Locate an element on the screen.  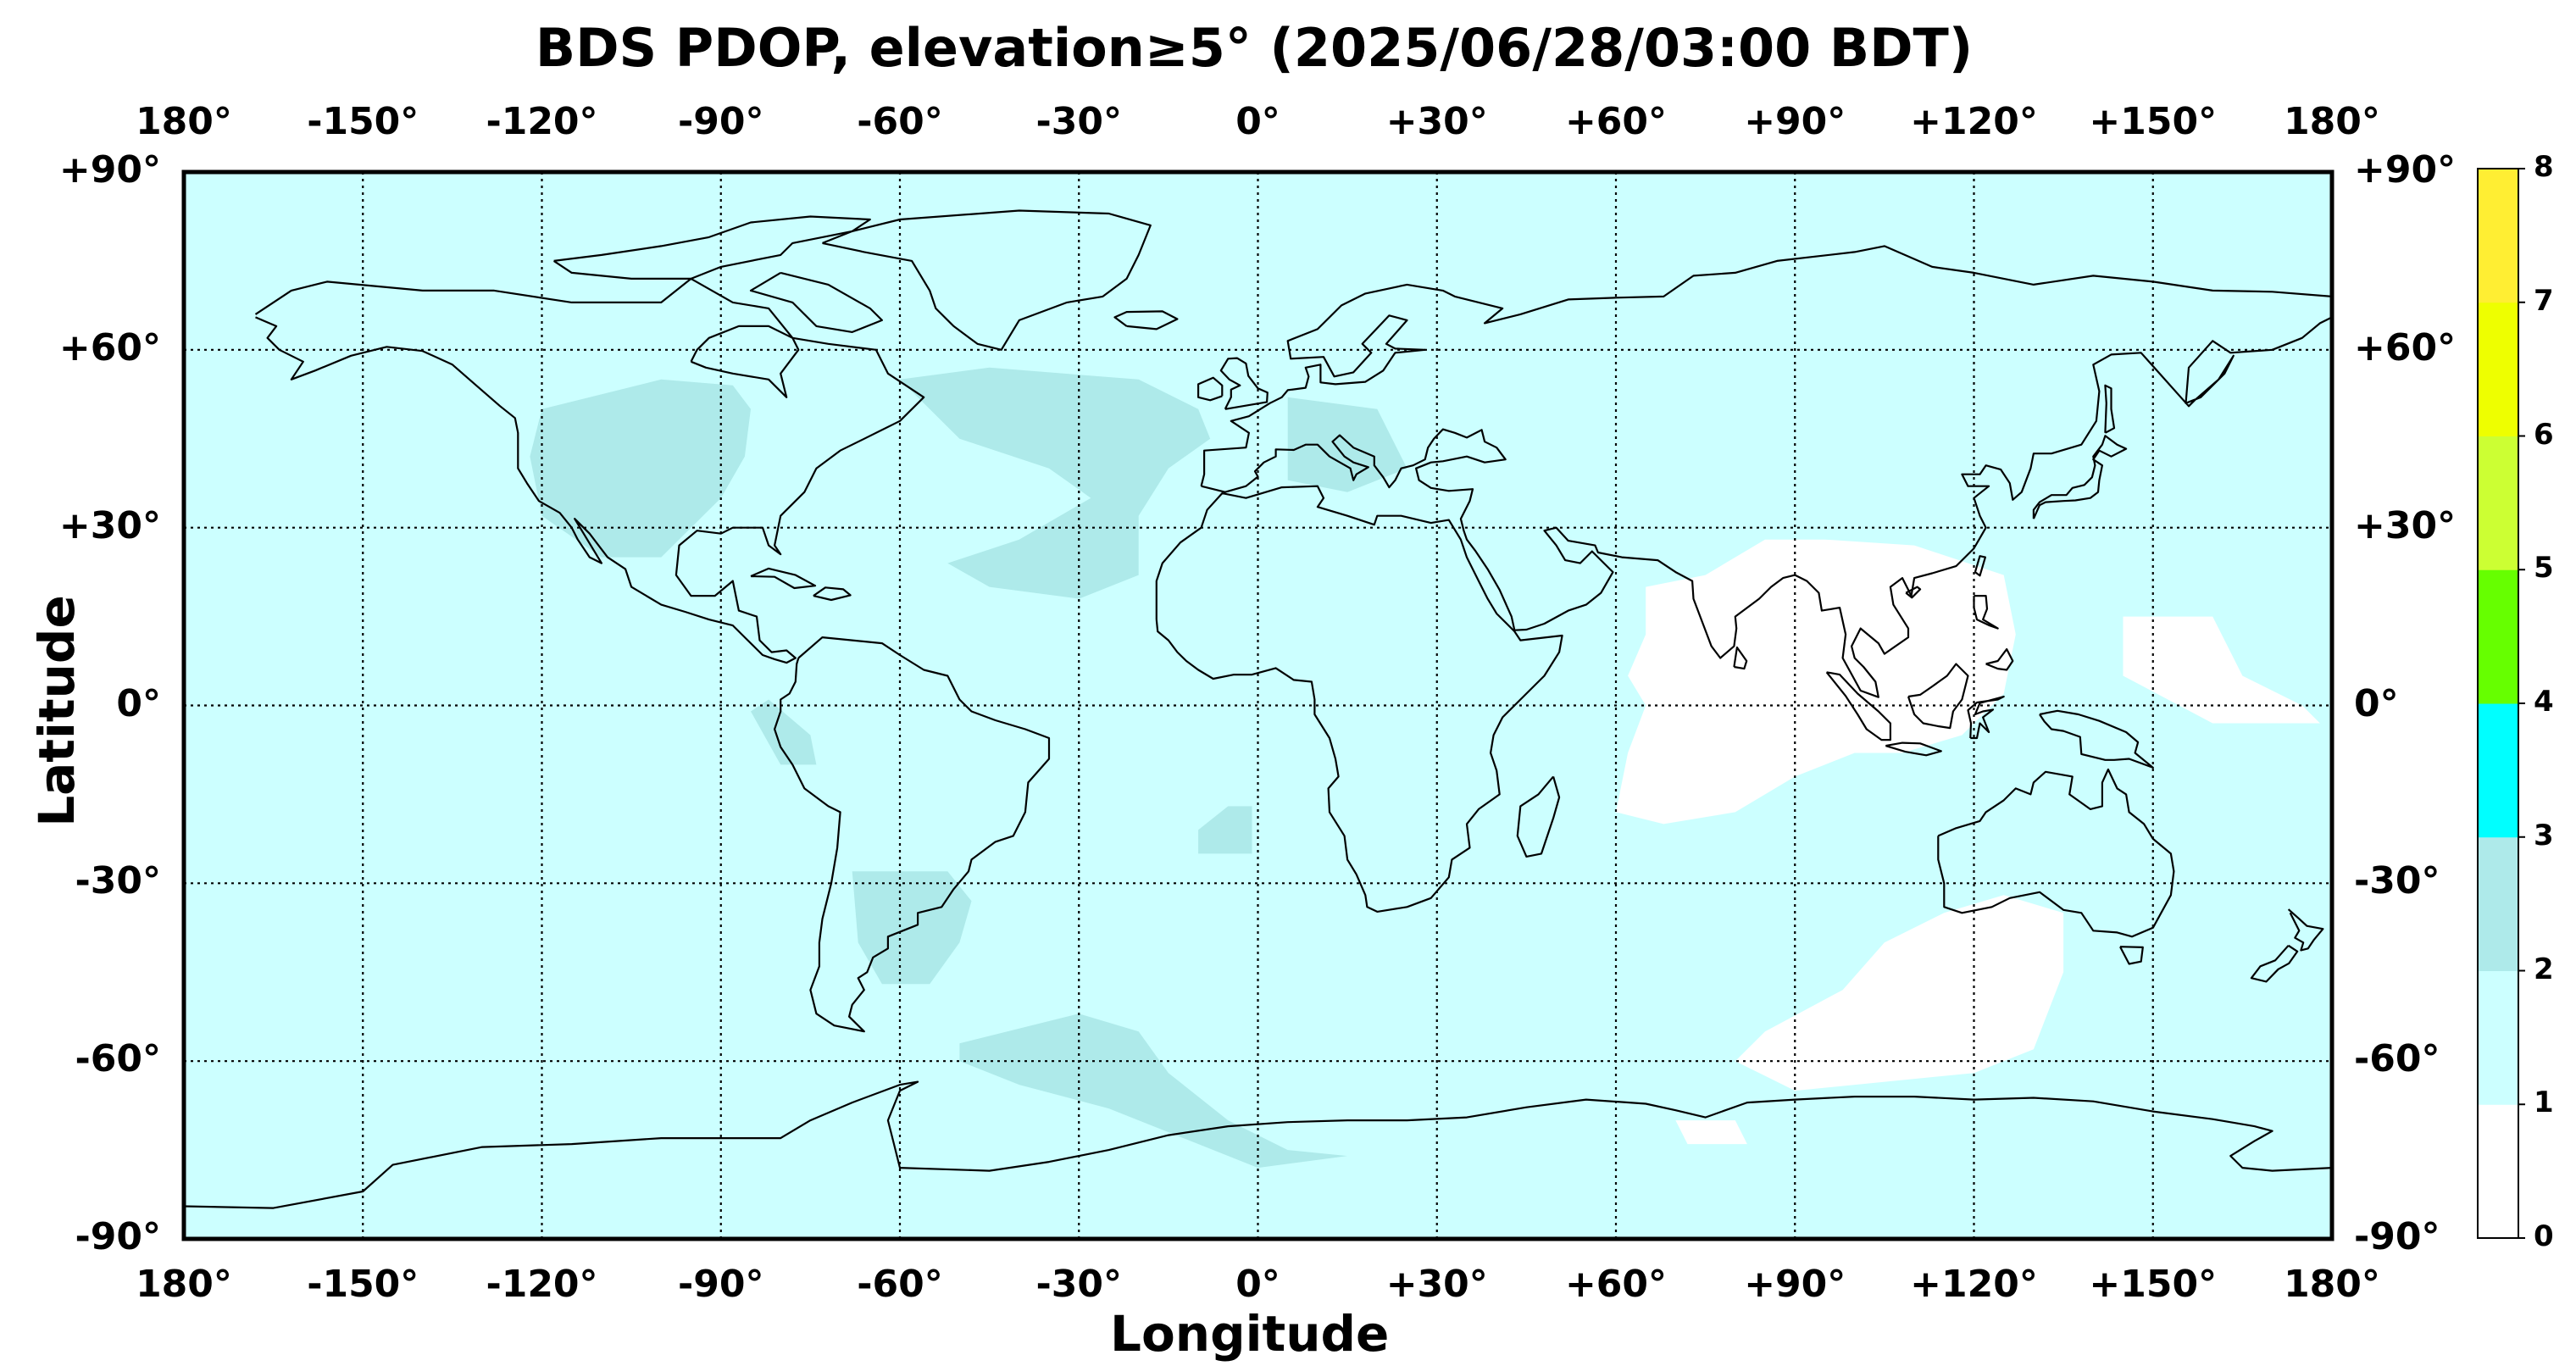
coastline-new-zealand-n is located at coordinates (2305, 930).